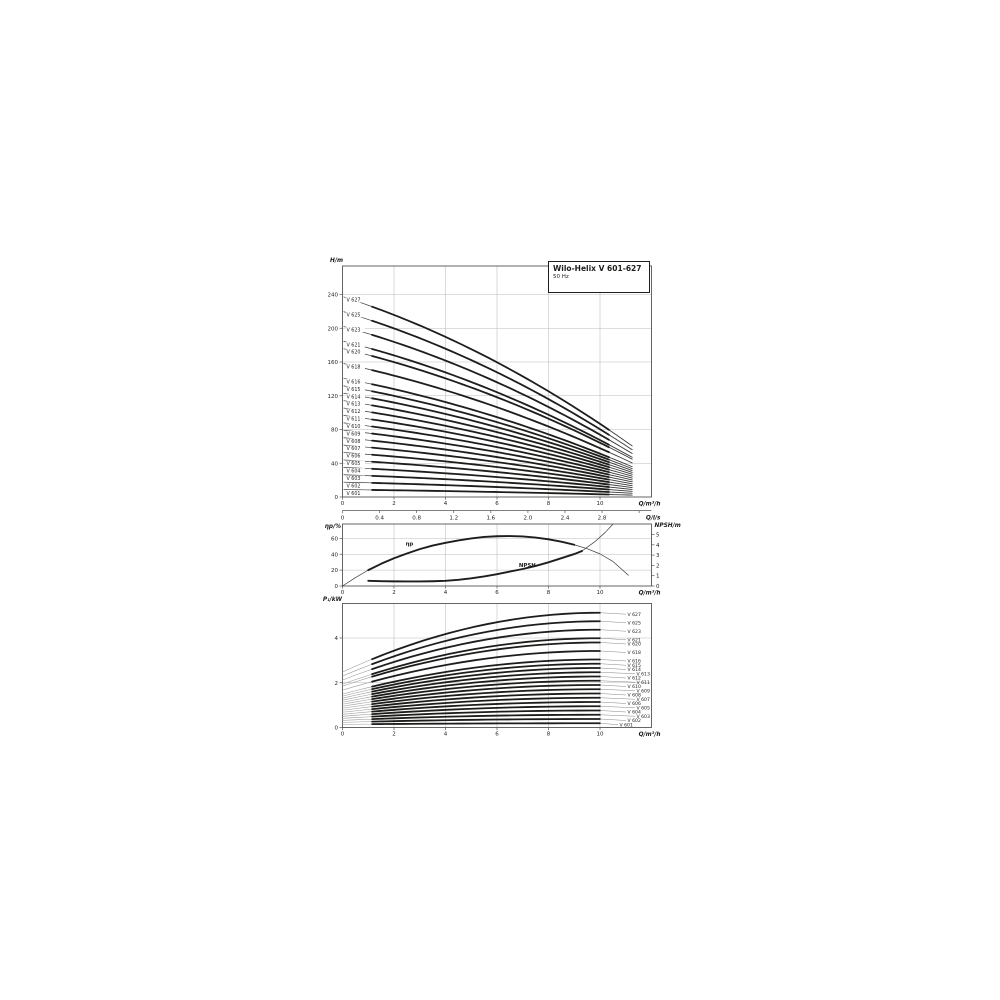  Describe the element at coordinates (643, 691) in the screenshot. I see `curve-label: V 609` at that location.